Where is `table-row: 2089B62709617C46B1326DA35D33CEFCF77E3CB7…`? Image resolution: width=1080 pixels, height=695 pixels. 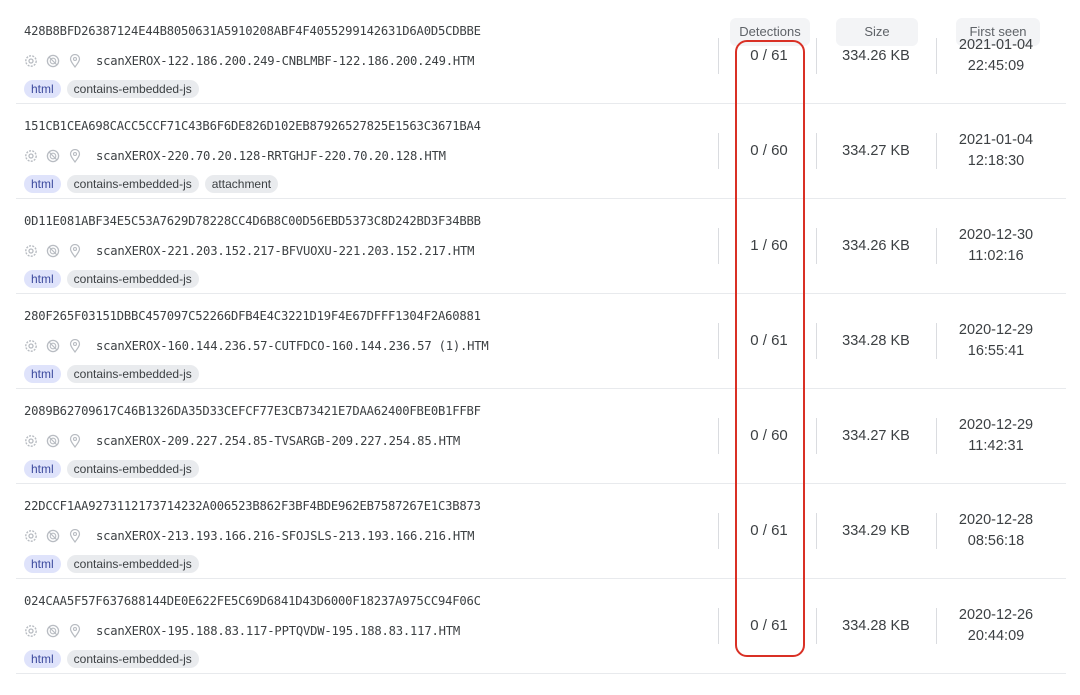
table-row: 2089B62709617C46B1326DA35D33CEFCF77E3CB7… is located at coordinates (541, 436).